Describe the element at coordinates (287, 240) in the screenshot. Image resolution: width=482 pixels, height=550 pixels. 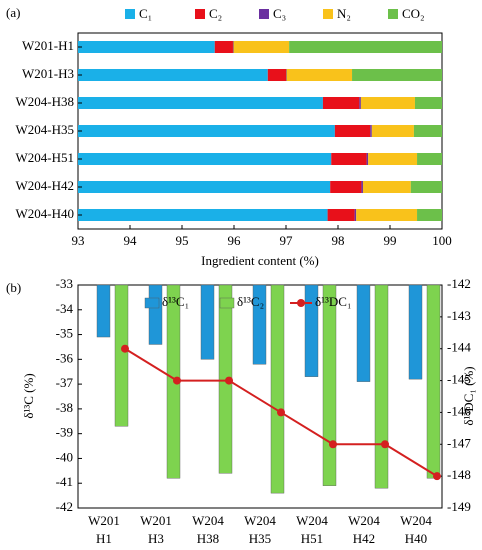
I see `x-tick-label: 97` at that location.